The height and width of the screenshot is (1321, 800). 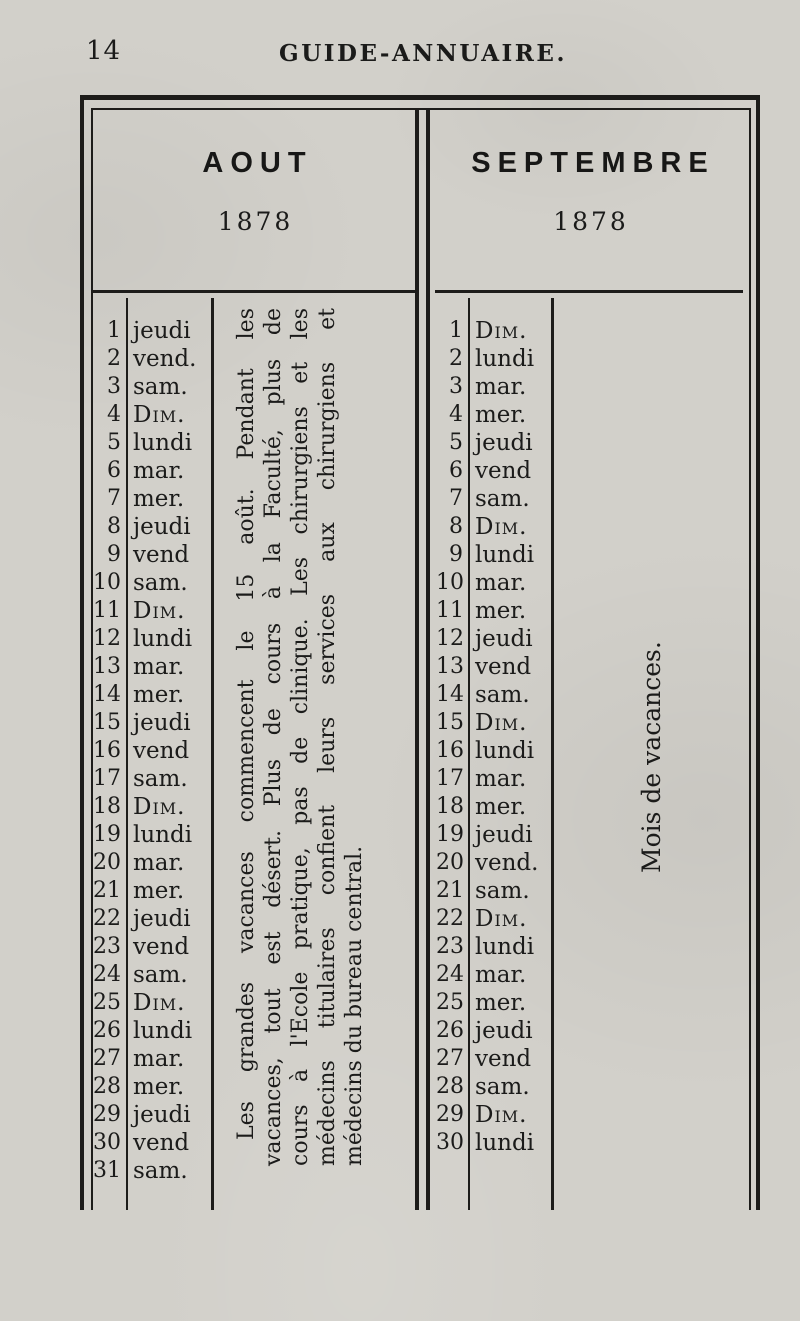 I want to click on calendar-day-row: 23 lundi, so click(x=493, y=947).